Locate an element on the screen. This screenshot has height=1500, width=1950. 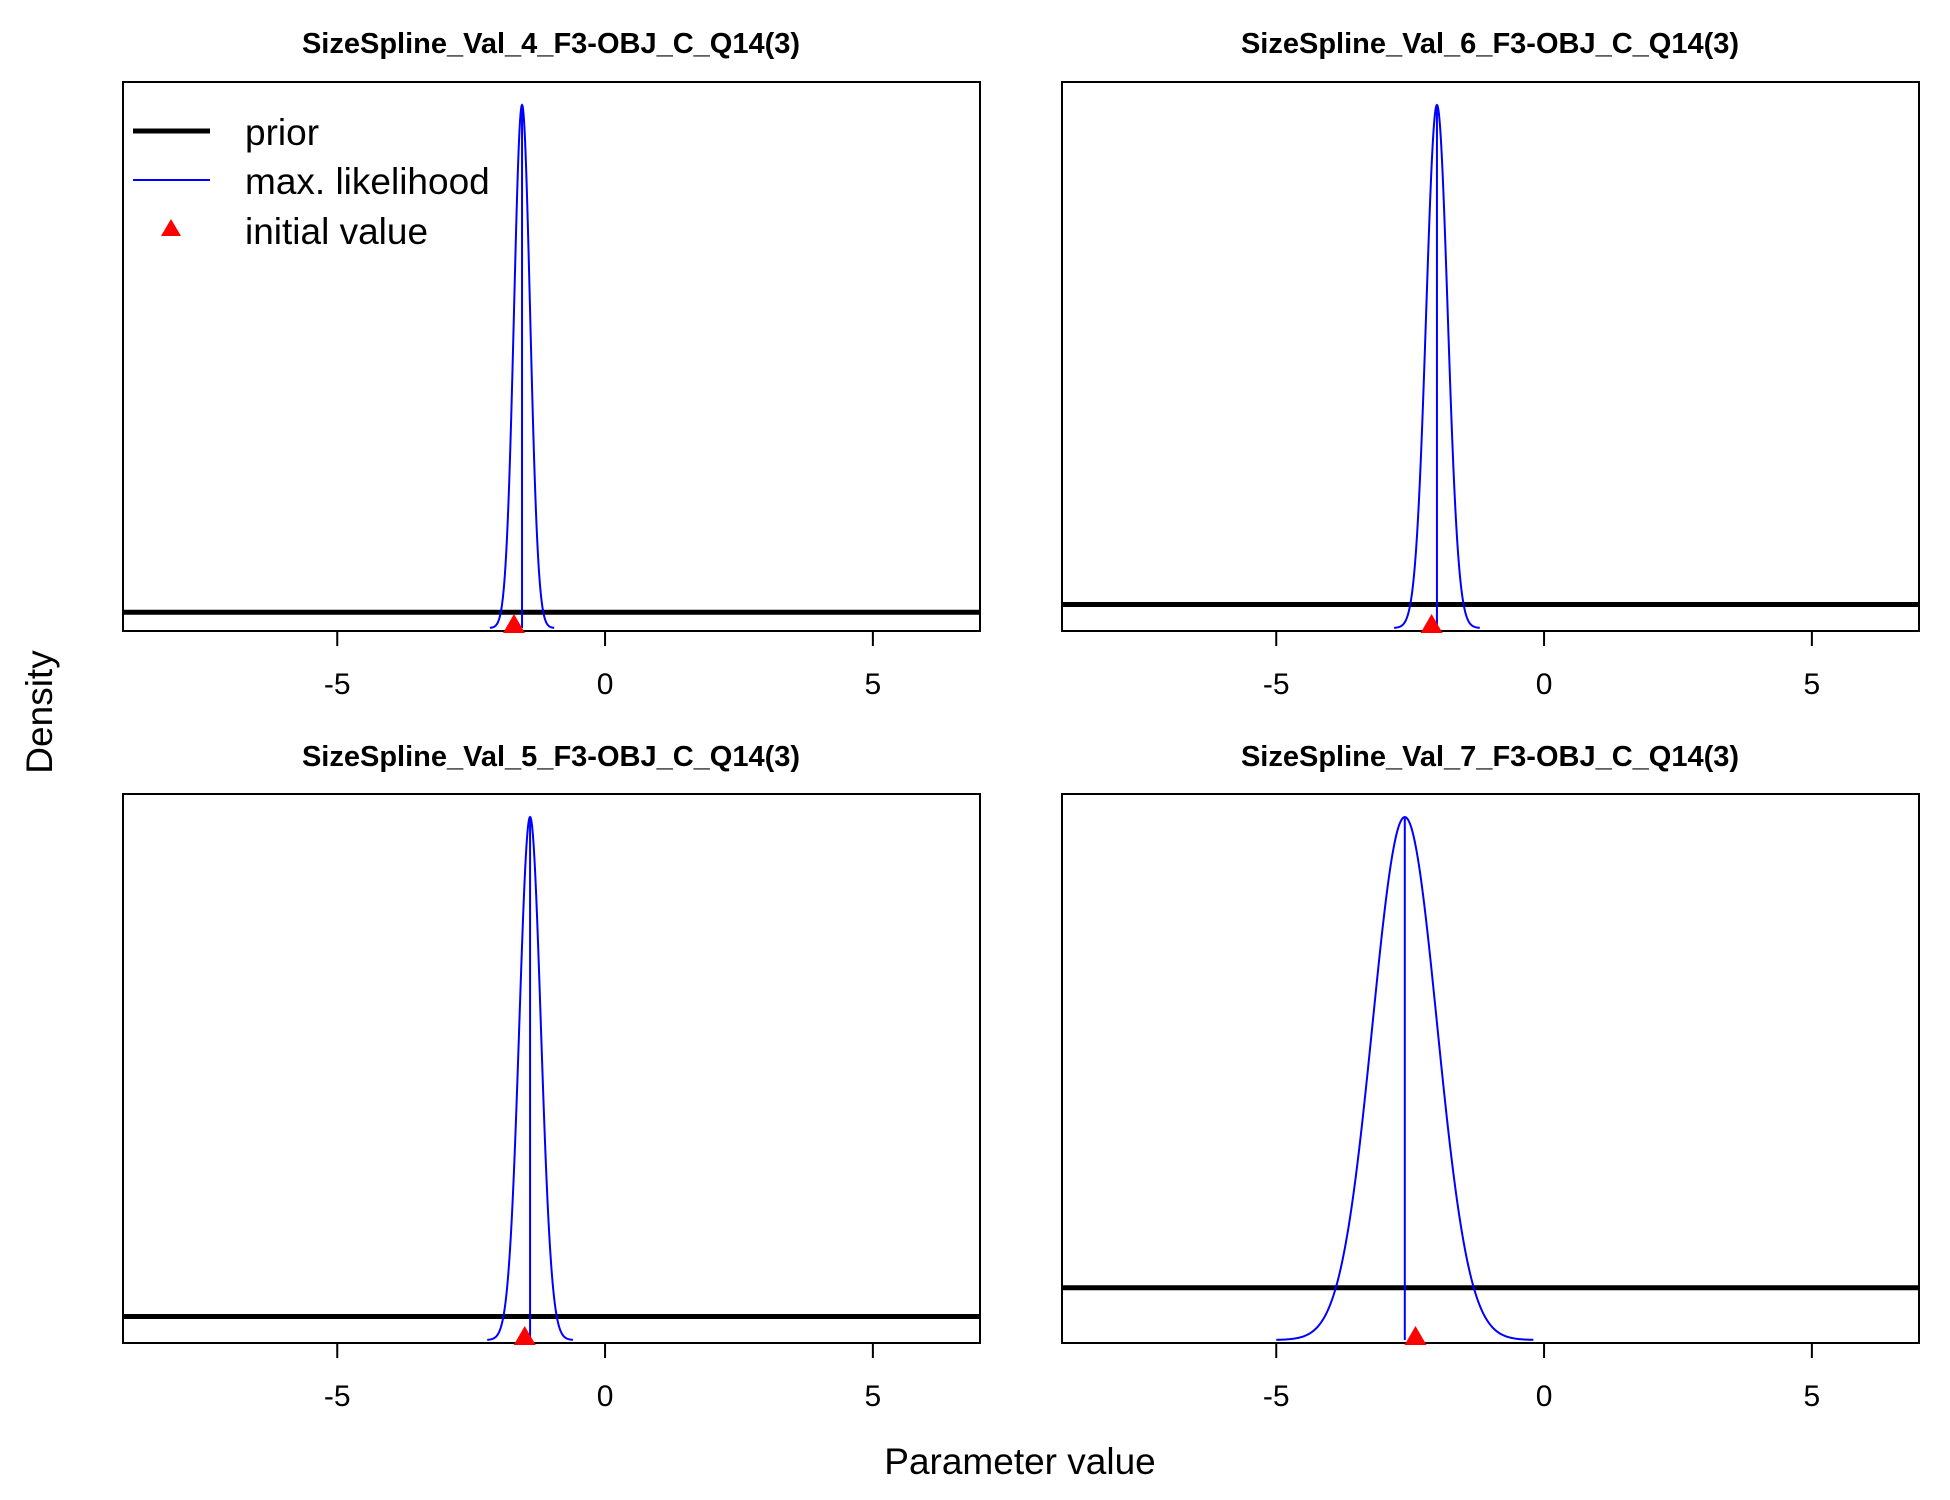
legend: prior max. likelihood initial value is located at coordinates (311, 182).